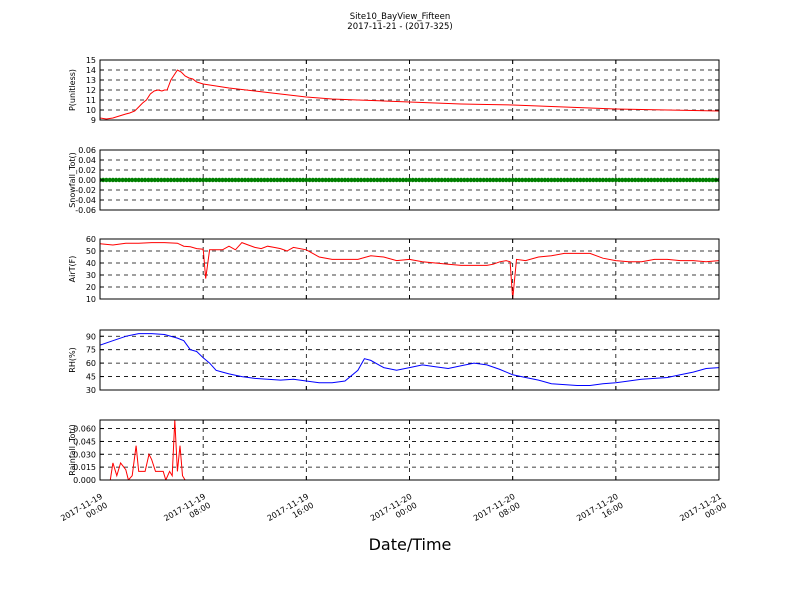 This screenshot has width=800, height=600. What do you see at coordinates (91, 377) in the screenshot?
I see `y-tick-label: 45` at bounding box center [91, 377].